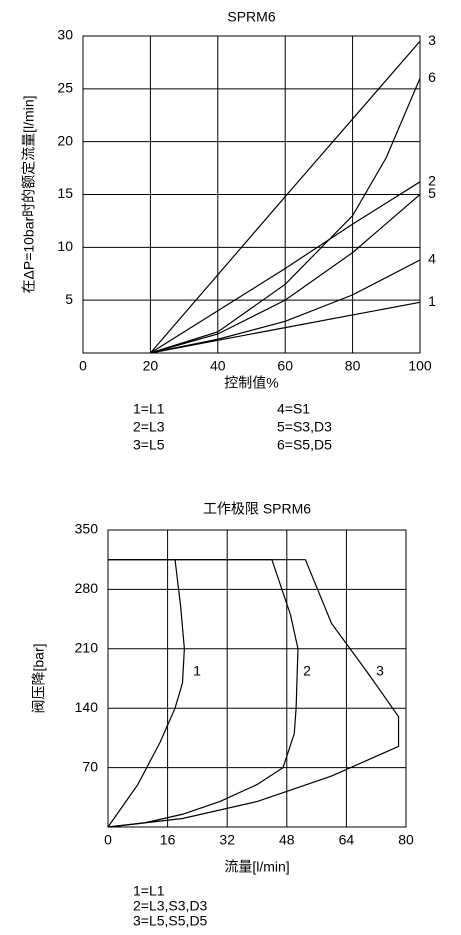  What do you see at coordinates (87, 707) in the screenshot?
I see `y-tick-label: 140` at bounding box center [87, 707].